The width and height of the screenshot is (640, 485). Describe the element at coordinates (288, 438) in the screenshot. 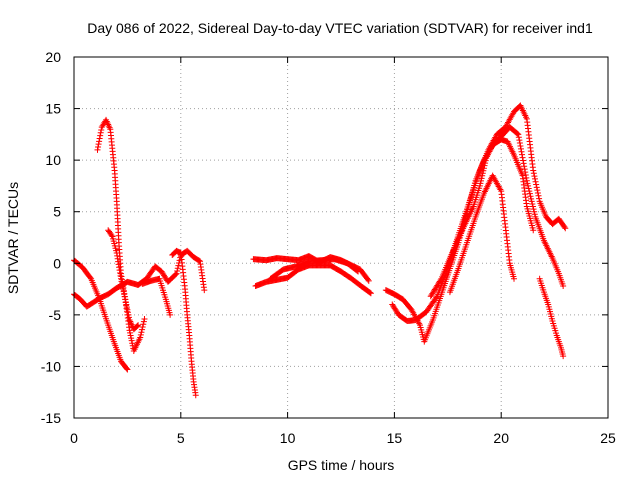

I see `x-tick-label: 10` at that location.